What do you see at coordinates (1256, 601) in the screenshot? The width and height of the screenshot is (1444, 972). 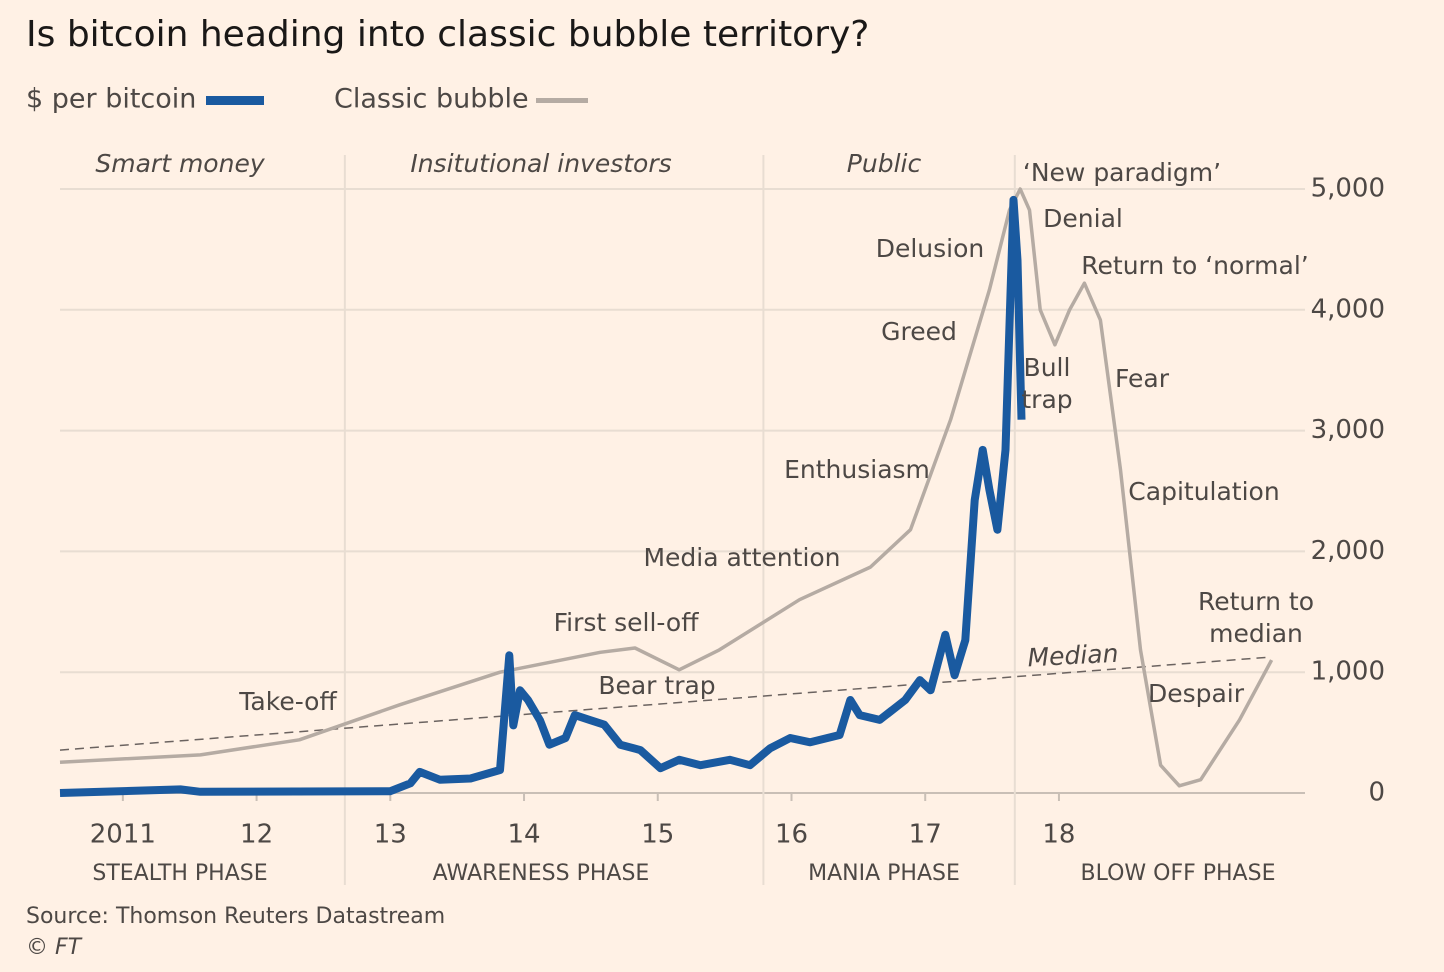 I see `annotation: Return to` at bounding box center [1256, 601].